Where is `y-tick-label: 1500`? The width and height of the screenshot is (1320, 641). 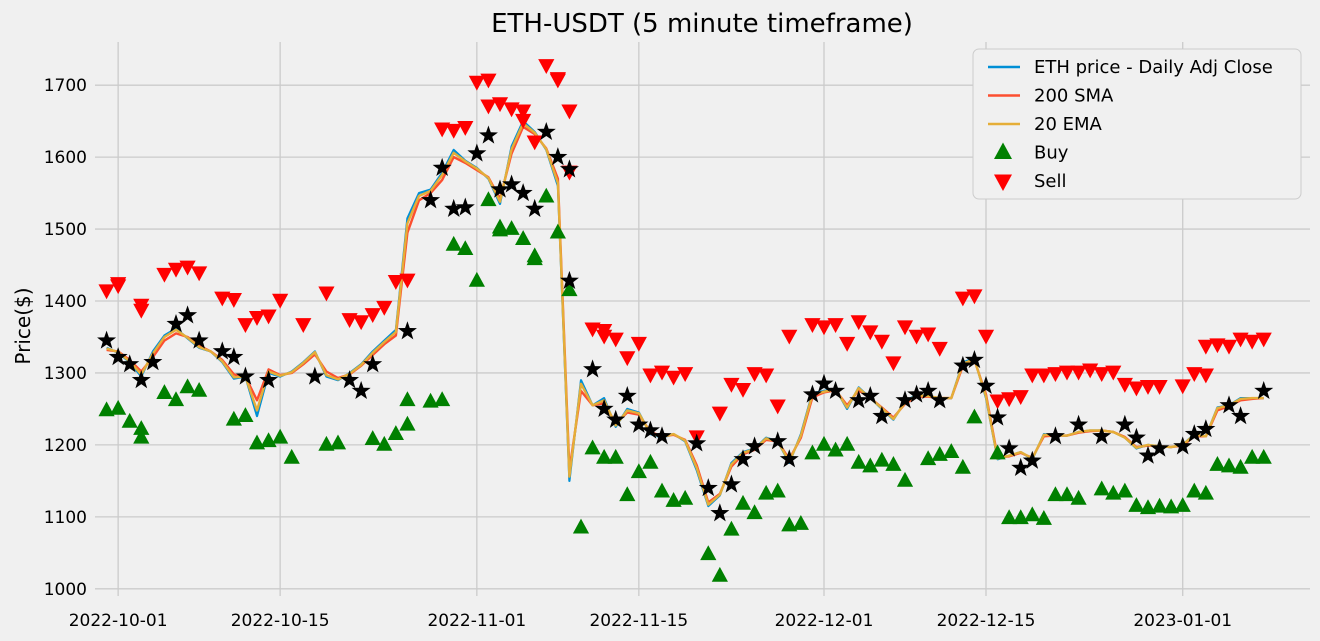
y-tick-label: 1500 is located at coordinates (65, 230).